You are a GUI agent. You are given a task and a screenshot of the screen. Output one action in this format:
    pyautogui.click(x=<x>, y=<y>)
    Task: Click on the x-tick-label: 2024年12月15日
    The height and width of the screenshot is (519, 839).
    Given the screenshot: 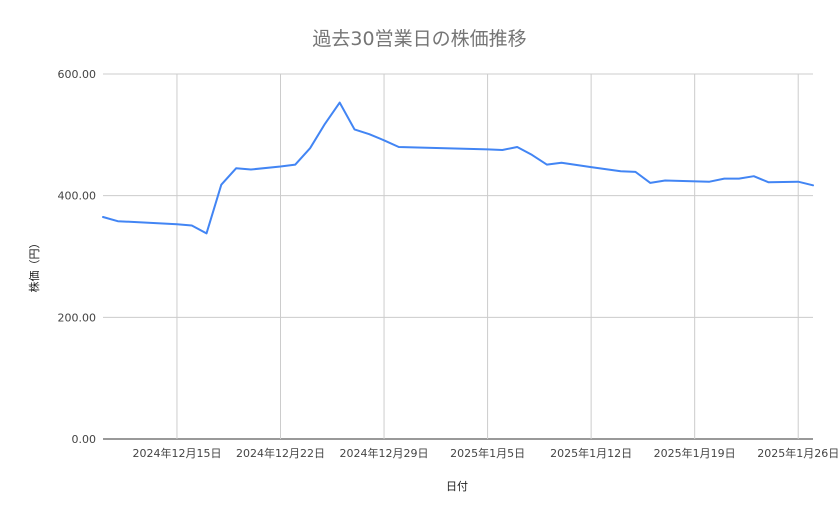 What is the action you would take?
    pyautogui.click(x=176, y=453)
    